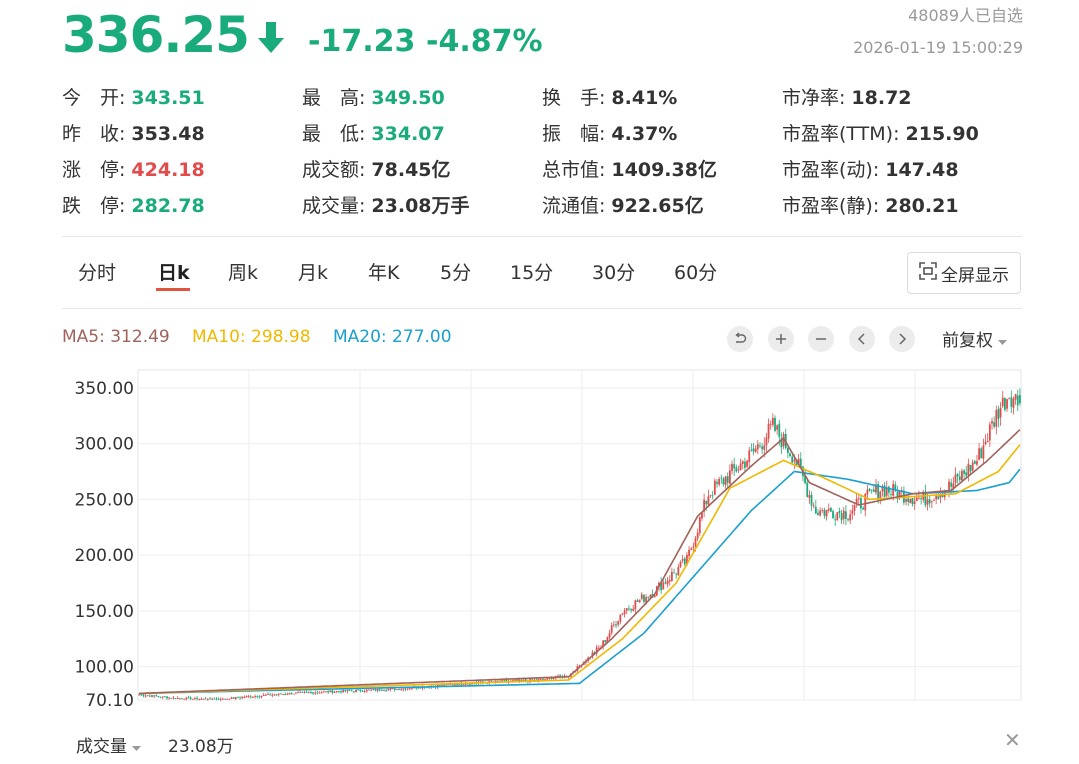 The width and height of the screenshot is (1079, 764). I want to click on ma10-legend: MA10: 298.98, so click(251, 337).